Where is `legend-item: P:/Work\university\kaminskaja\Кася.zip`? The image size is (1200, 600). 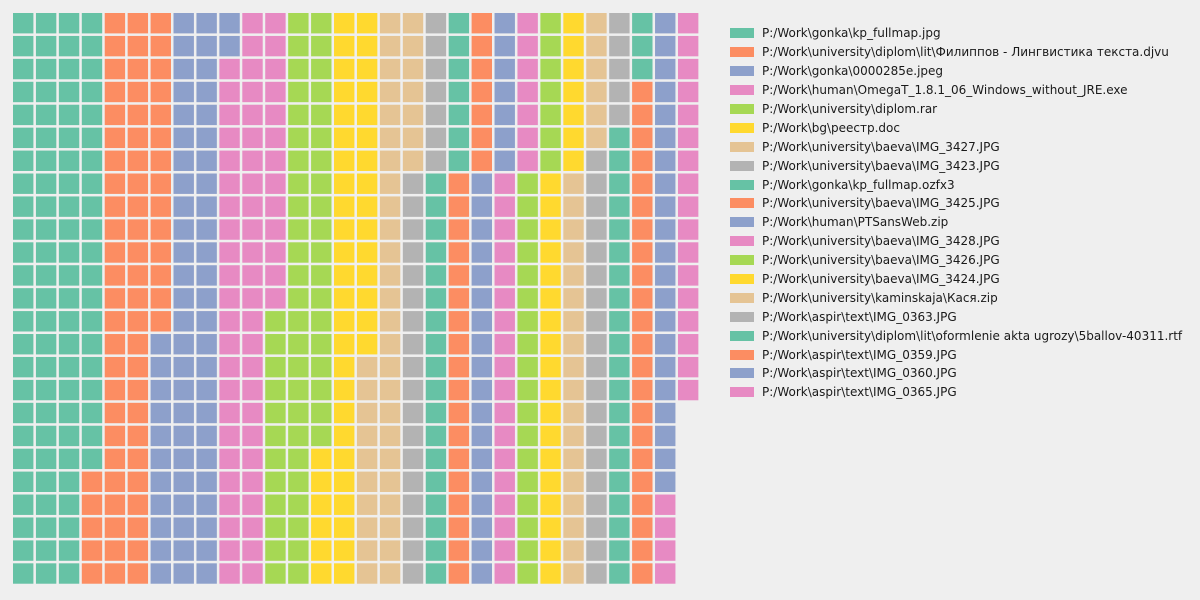 legend-item: P:/Work\university\kaminskaja\Кася.zip is located at coordinates (956, 297).